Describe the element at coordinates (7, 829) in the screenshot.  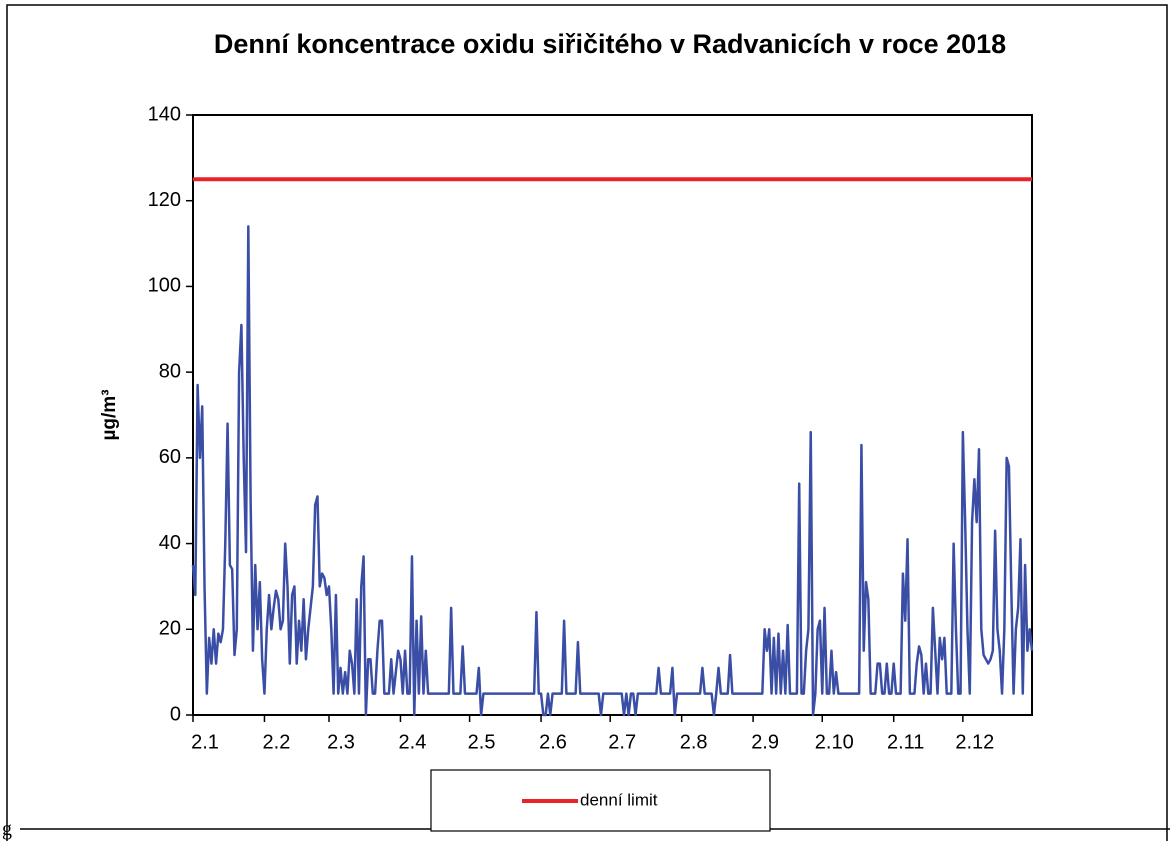
I see `text-fragment: g` at that location.